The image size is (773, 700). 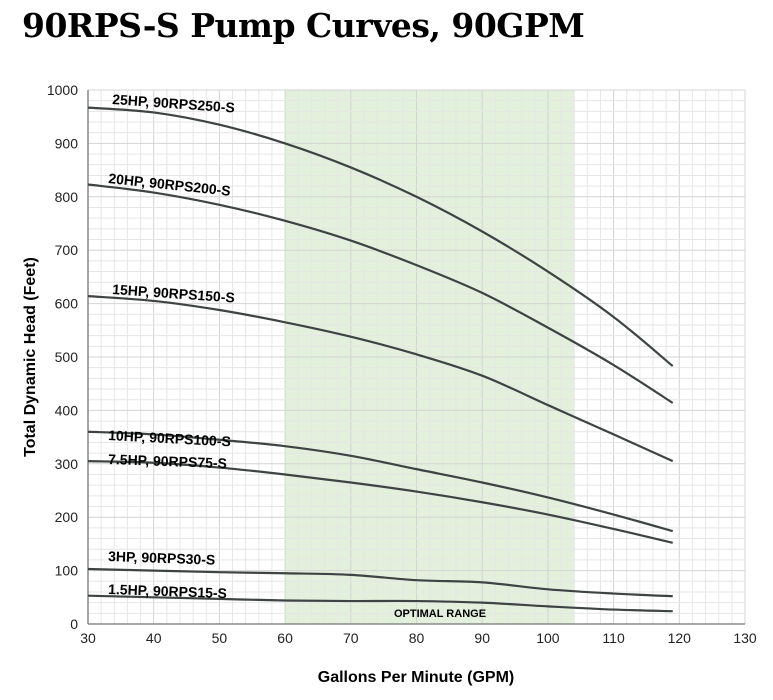 I want to click on y-tick-label: 900, so click(x=67, y=143).